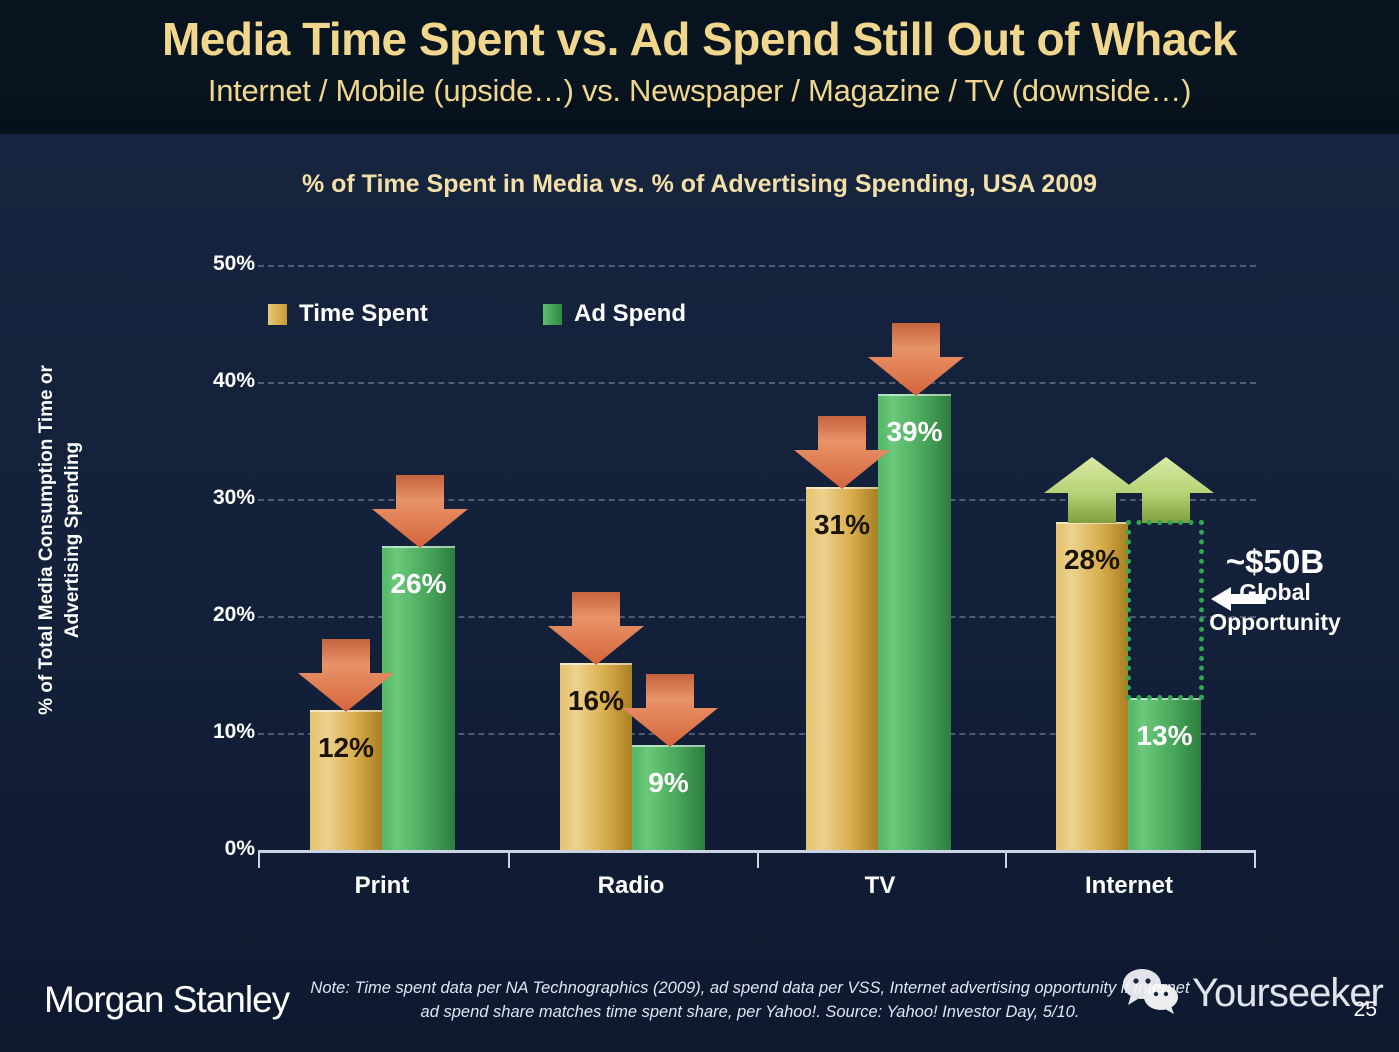  Describe the element at coordinates (596, 700) in the screenshot. I see `bar-value-radio-time-spent: 16%` at that location.